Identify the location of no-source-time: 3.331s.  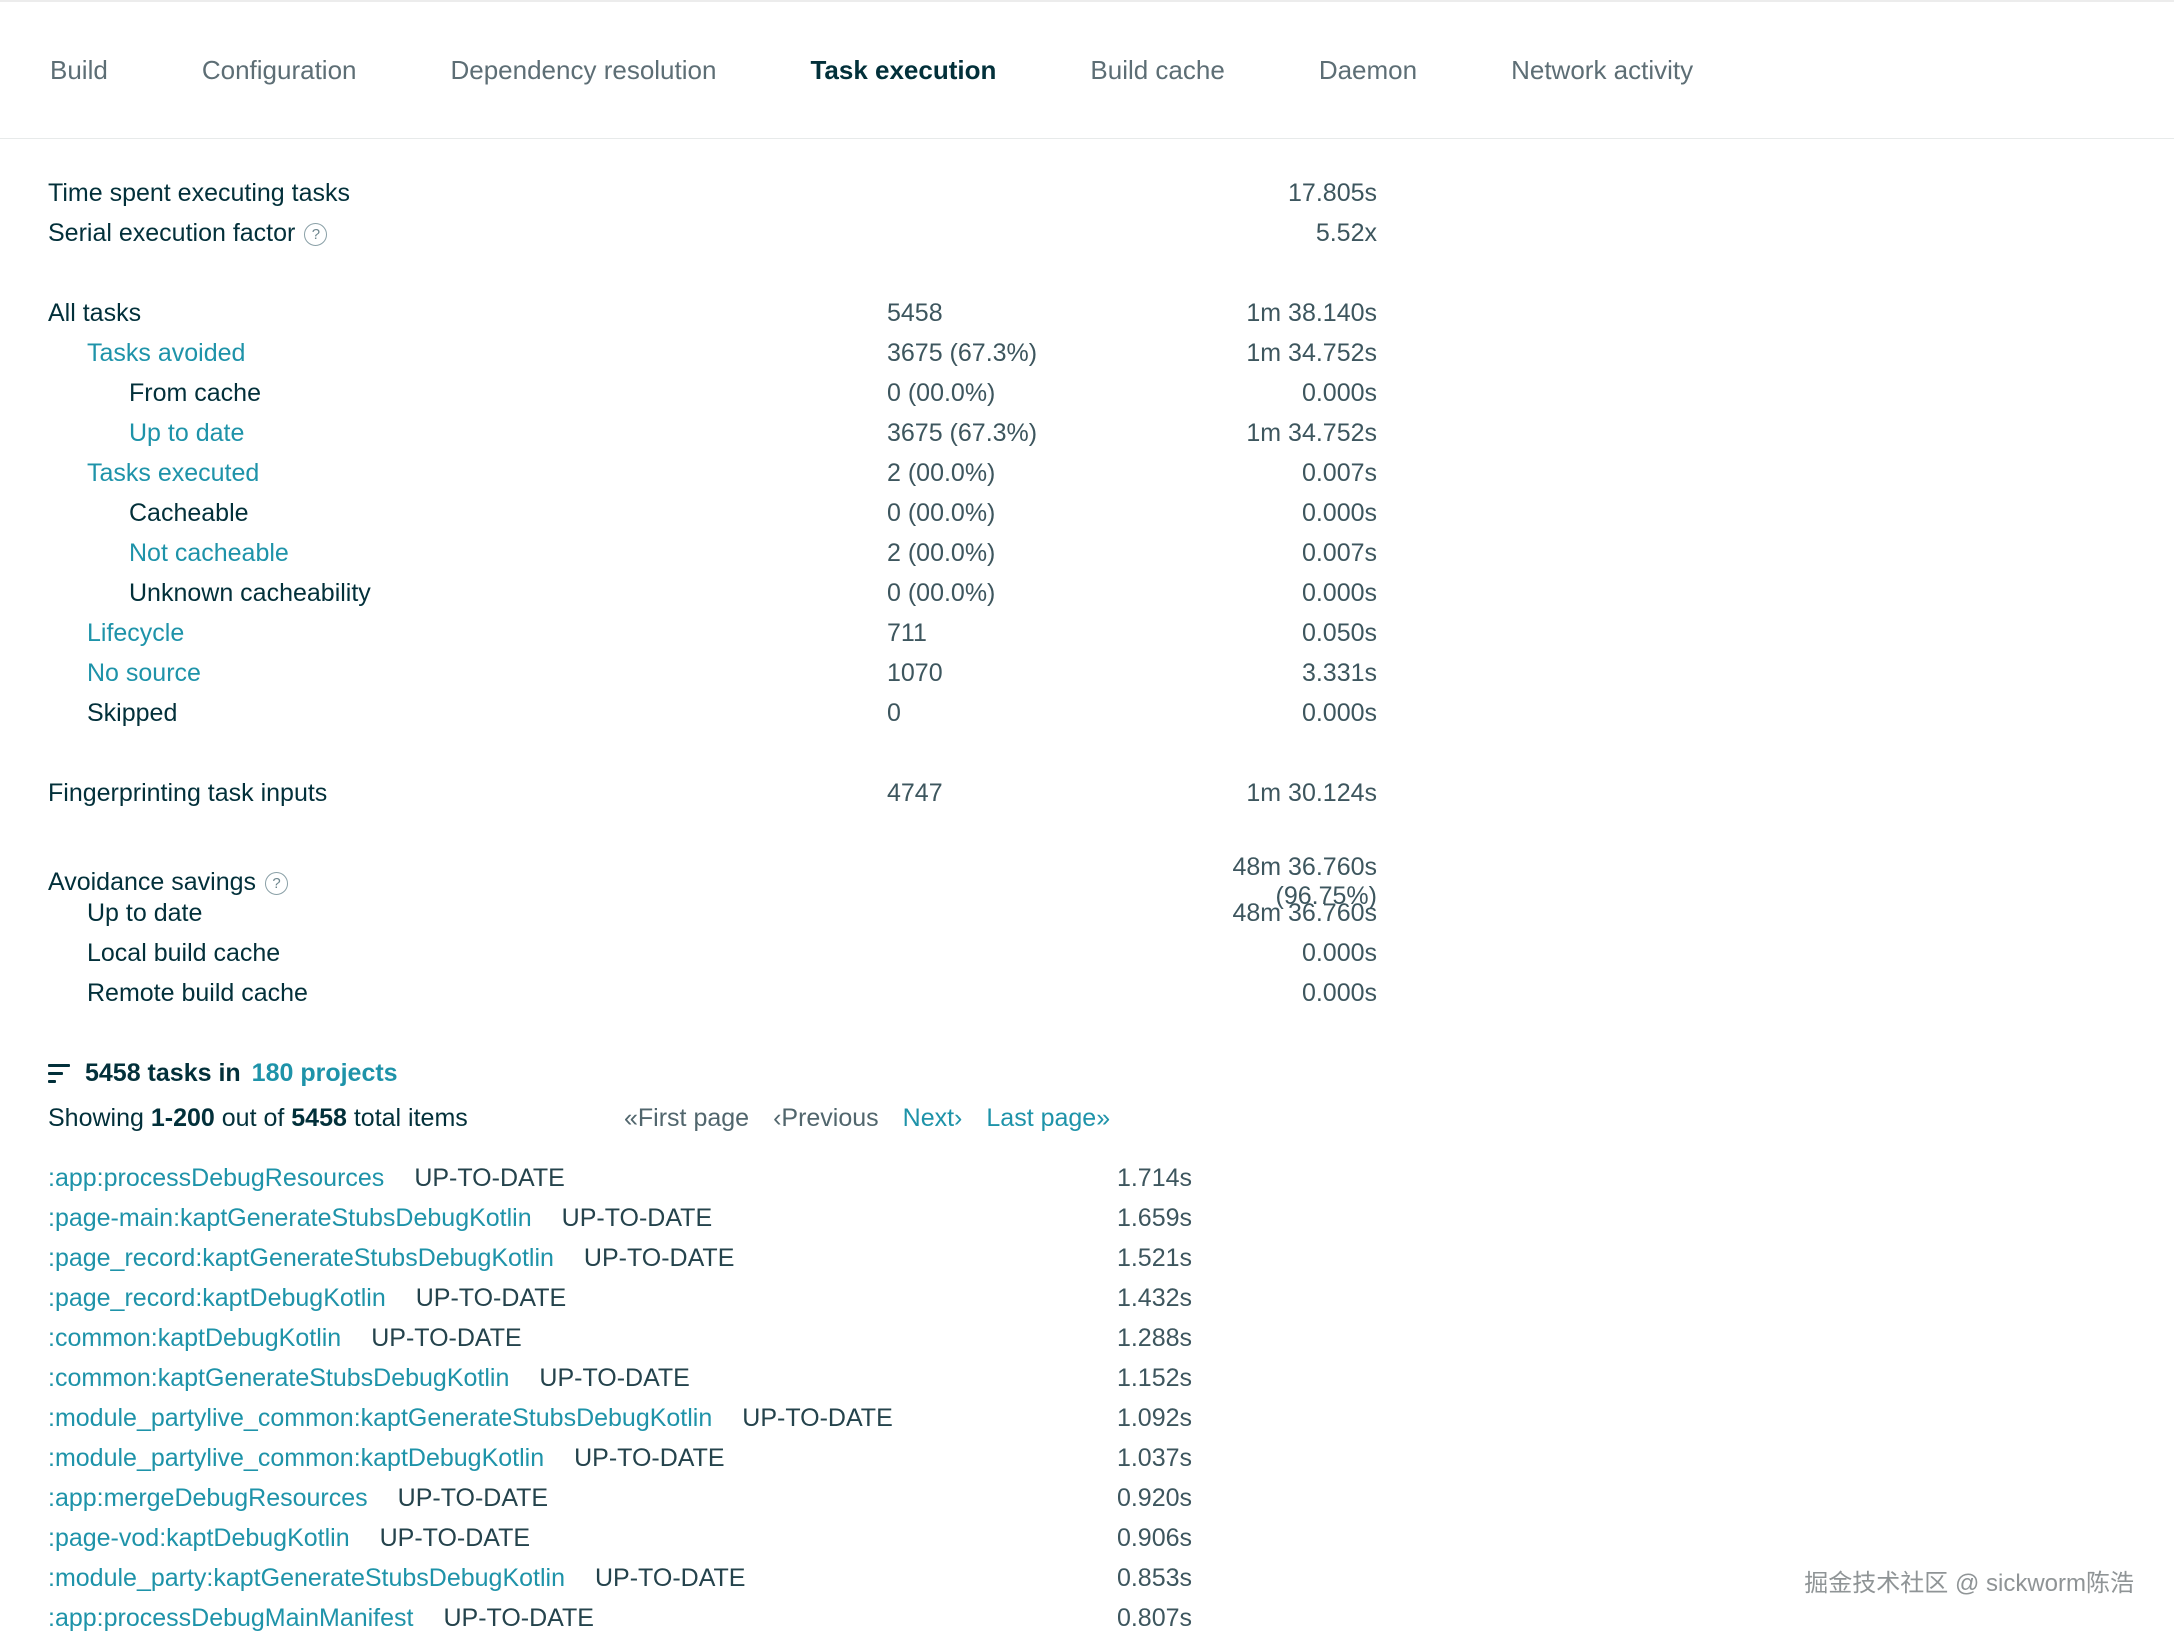
(1339, 672).